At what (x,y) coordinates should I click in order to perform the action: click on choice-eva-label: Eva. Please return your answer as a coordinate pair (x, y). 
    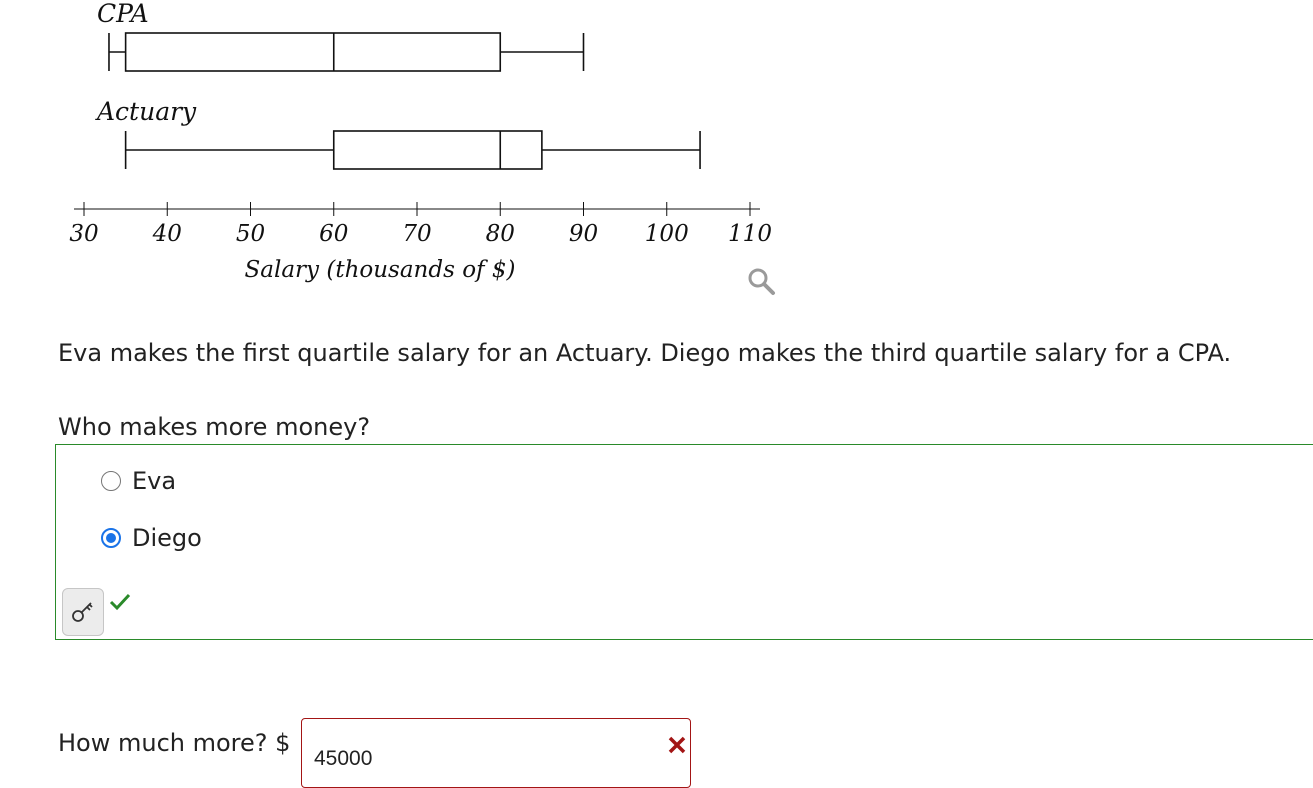
    Looking at the image, I should click on (154, 481).